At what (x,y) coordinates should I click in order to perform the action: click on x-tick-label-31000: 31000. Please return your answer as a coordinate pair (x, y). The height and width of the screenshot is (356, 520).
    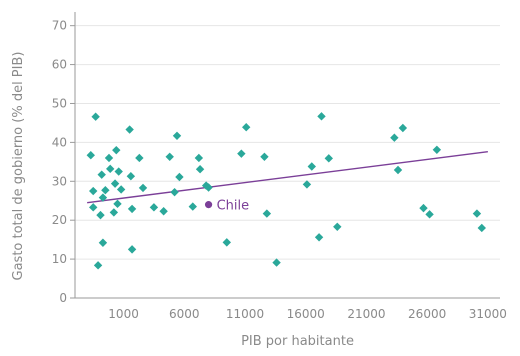
    Looking at the image, I should click on (488, 314).